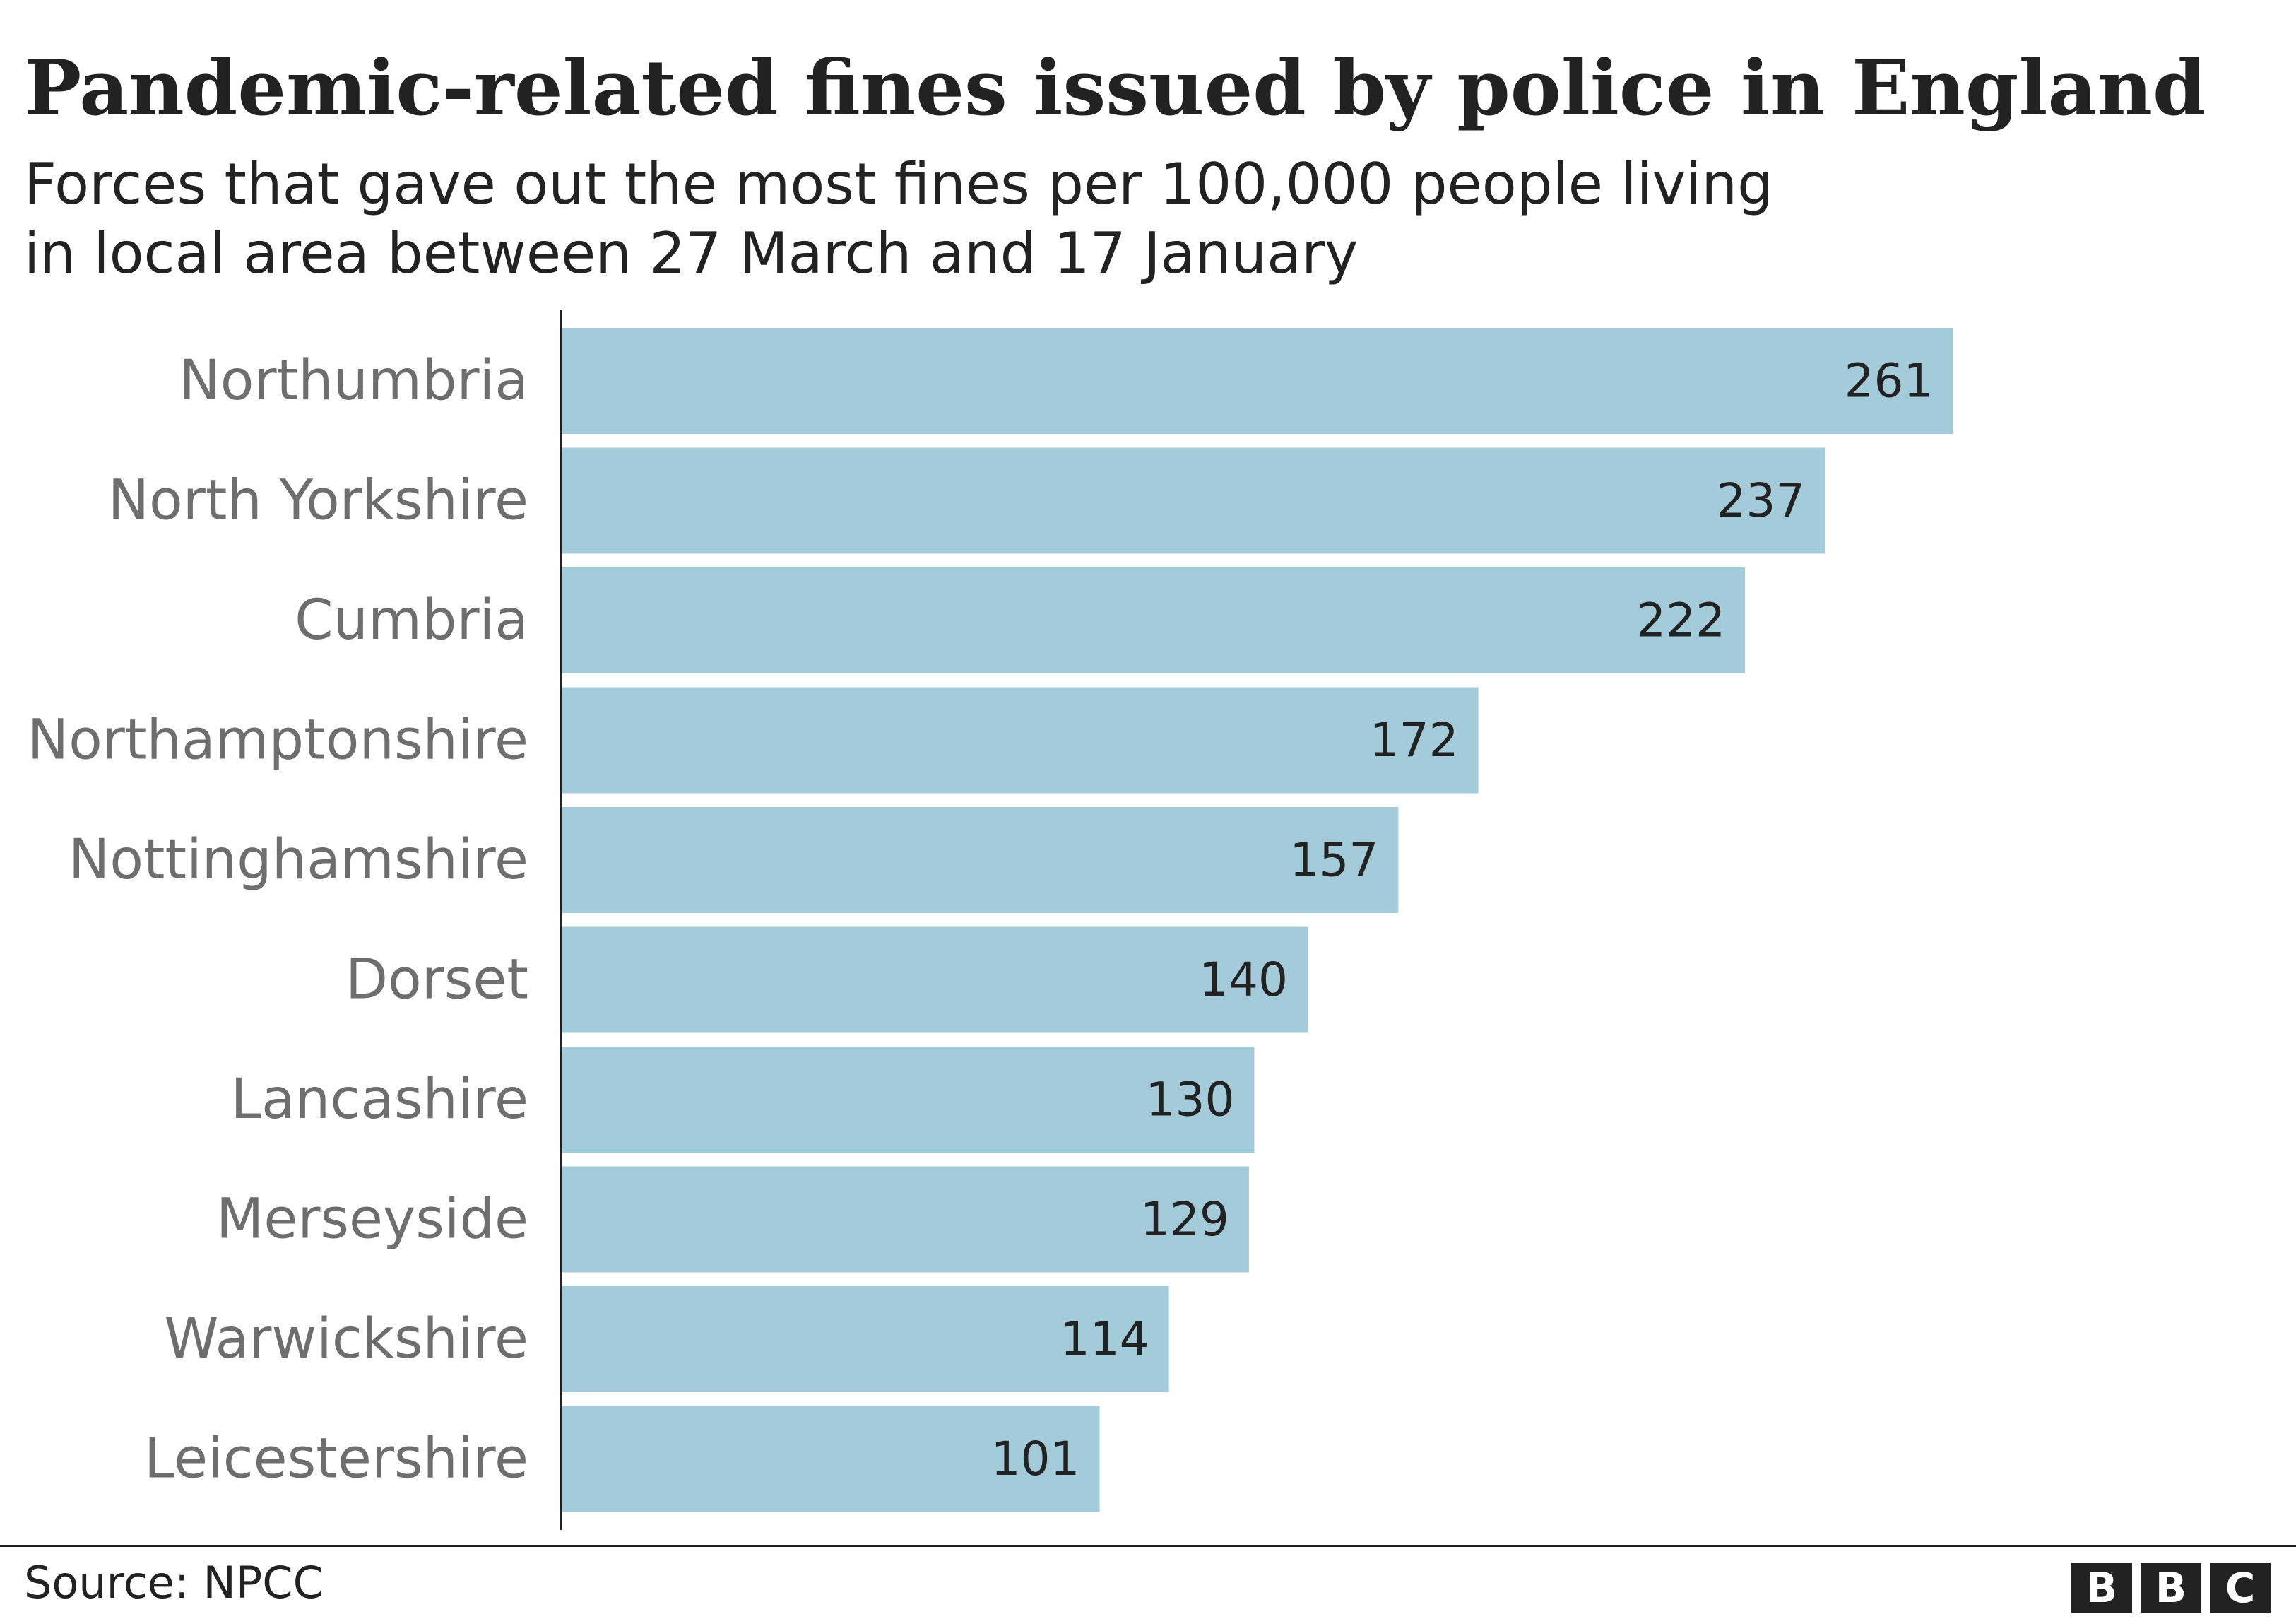 The height and width of the screenshot is (1619, 2296). What do you see at coordinates (318, 501) in the screenshot?
I see `category-label-1: North Yorkshire` at bounding box center [318, 501].